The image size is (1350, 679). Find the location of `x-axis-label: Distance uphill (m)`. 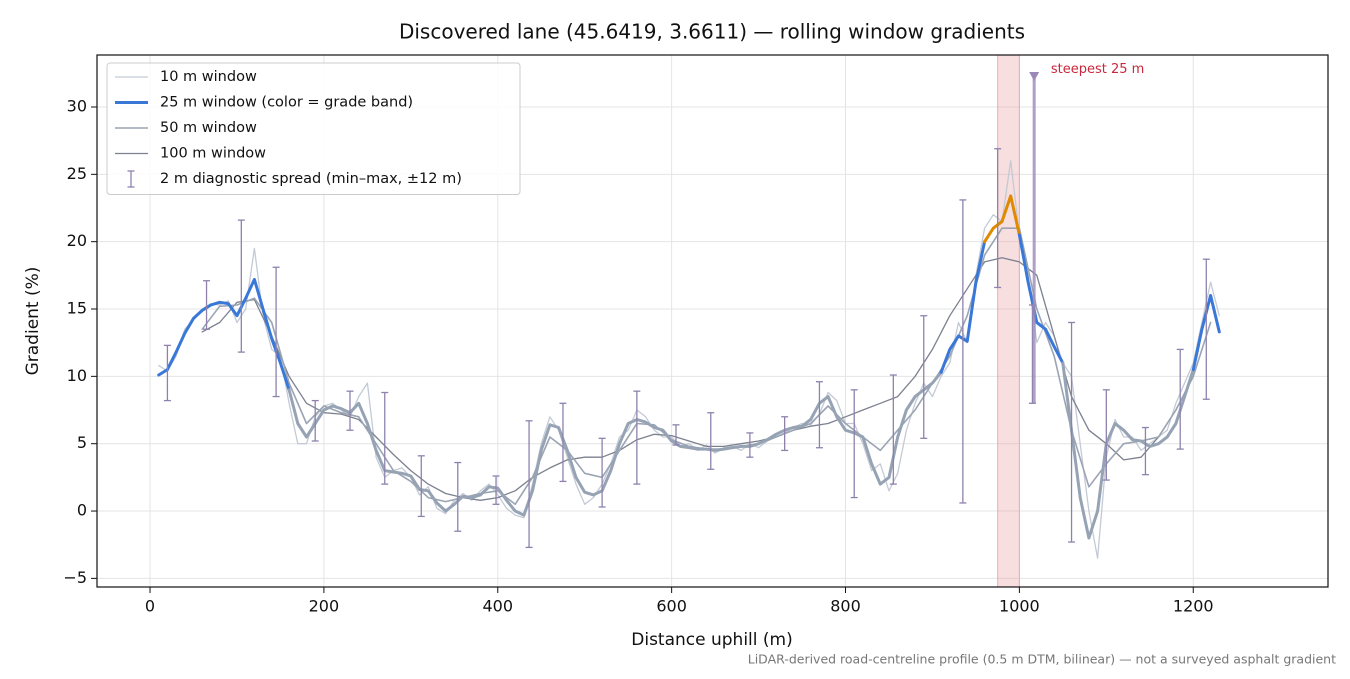

x-axis-label: Distance uphill (m) is located at coordinates (711, 640).